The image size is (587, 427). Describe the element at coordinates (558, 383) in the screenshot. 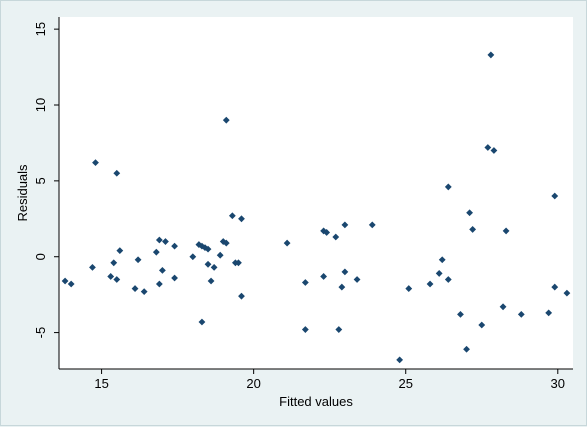

I see `x-tick-label: 30` at that location.